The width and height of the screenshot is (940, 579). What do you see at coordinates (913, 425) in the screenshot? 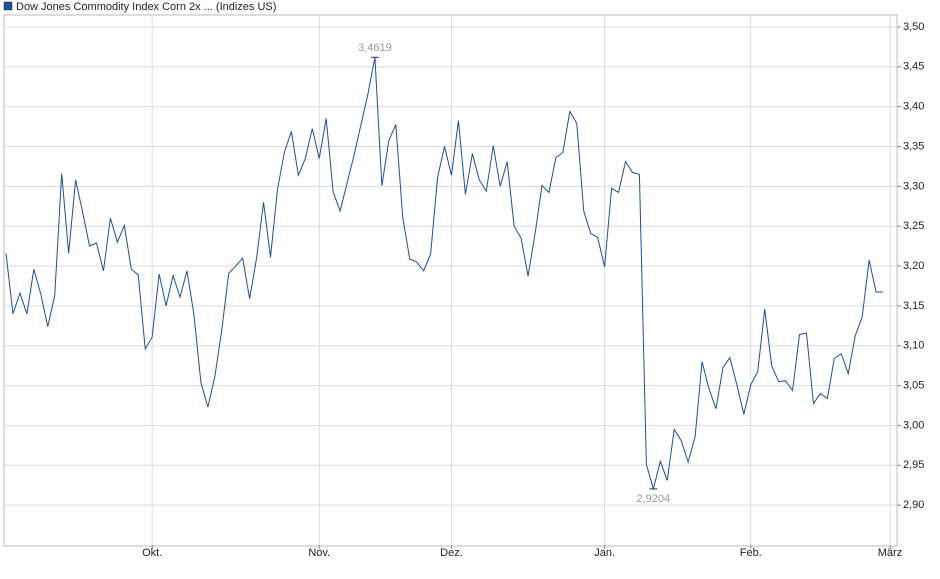
I see `y-tick-label: 3,00` at bounding box center [913, 425].